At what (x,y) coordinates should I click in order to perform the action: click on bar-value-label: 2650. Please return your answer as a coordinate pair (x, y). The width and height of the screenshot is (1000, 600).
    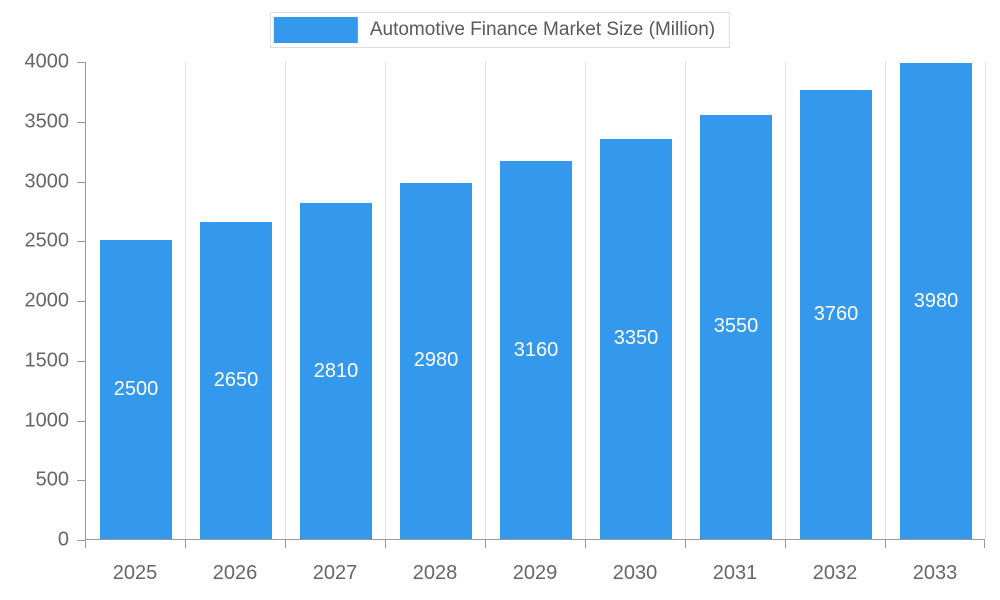
    Looking at the image, I should click on (236, 380).